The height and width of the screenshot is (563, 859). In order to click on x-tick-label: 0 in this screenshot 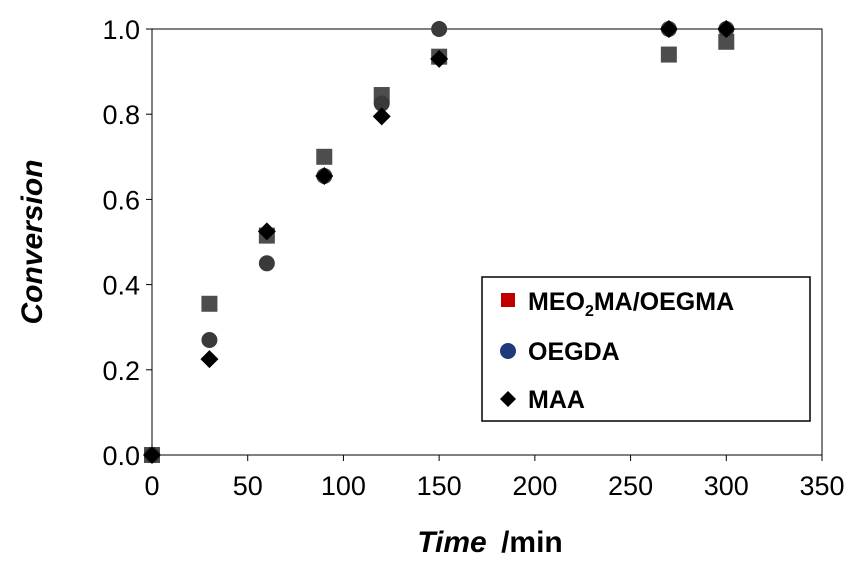, I will do `click(151, 486)`.